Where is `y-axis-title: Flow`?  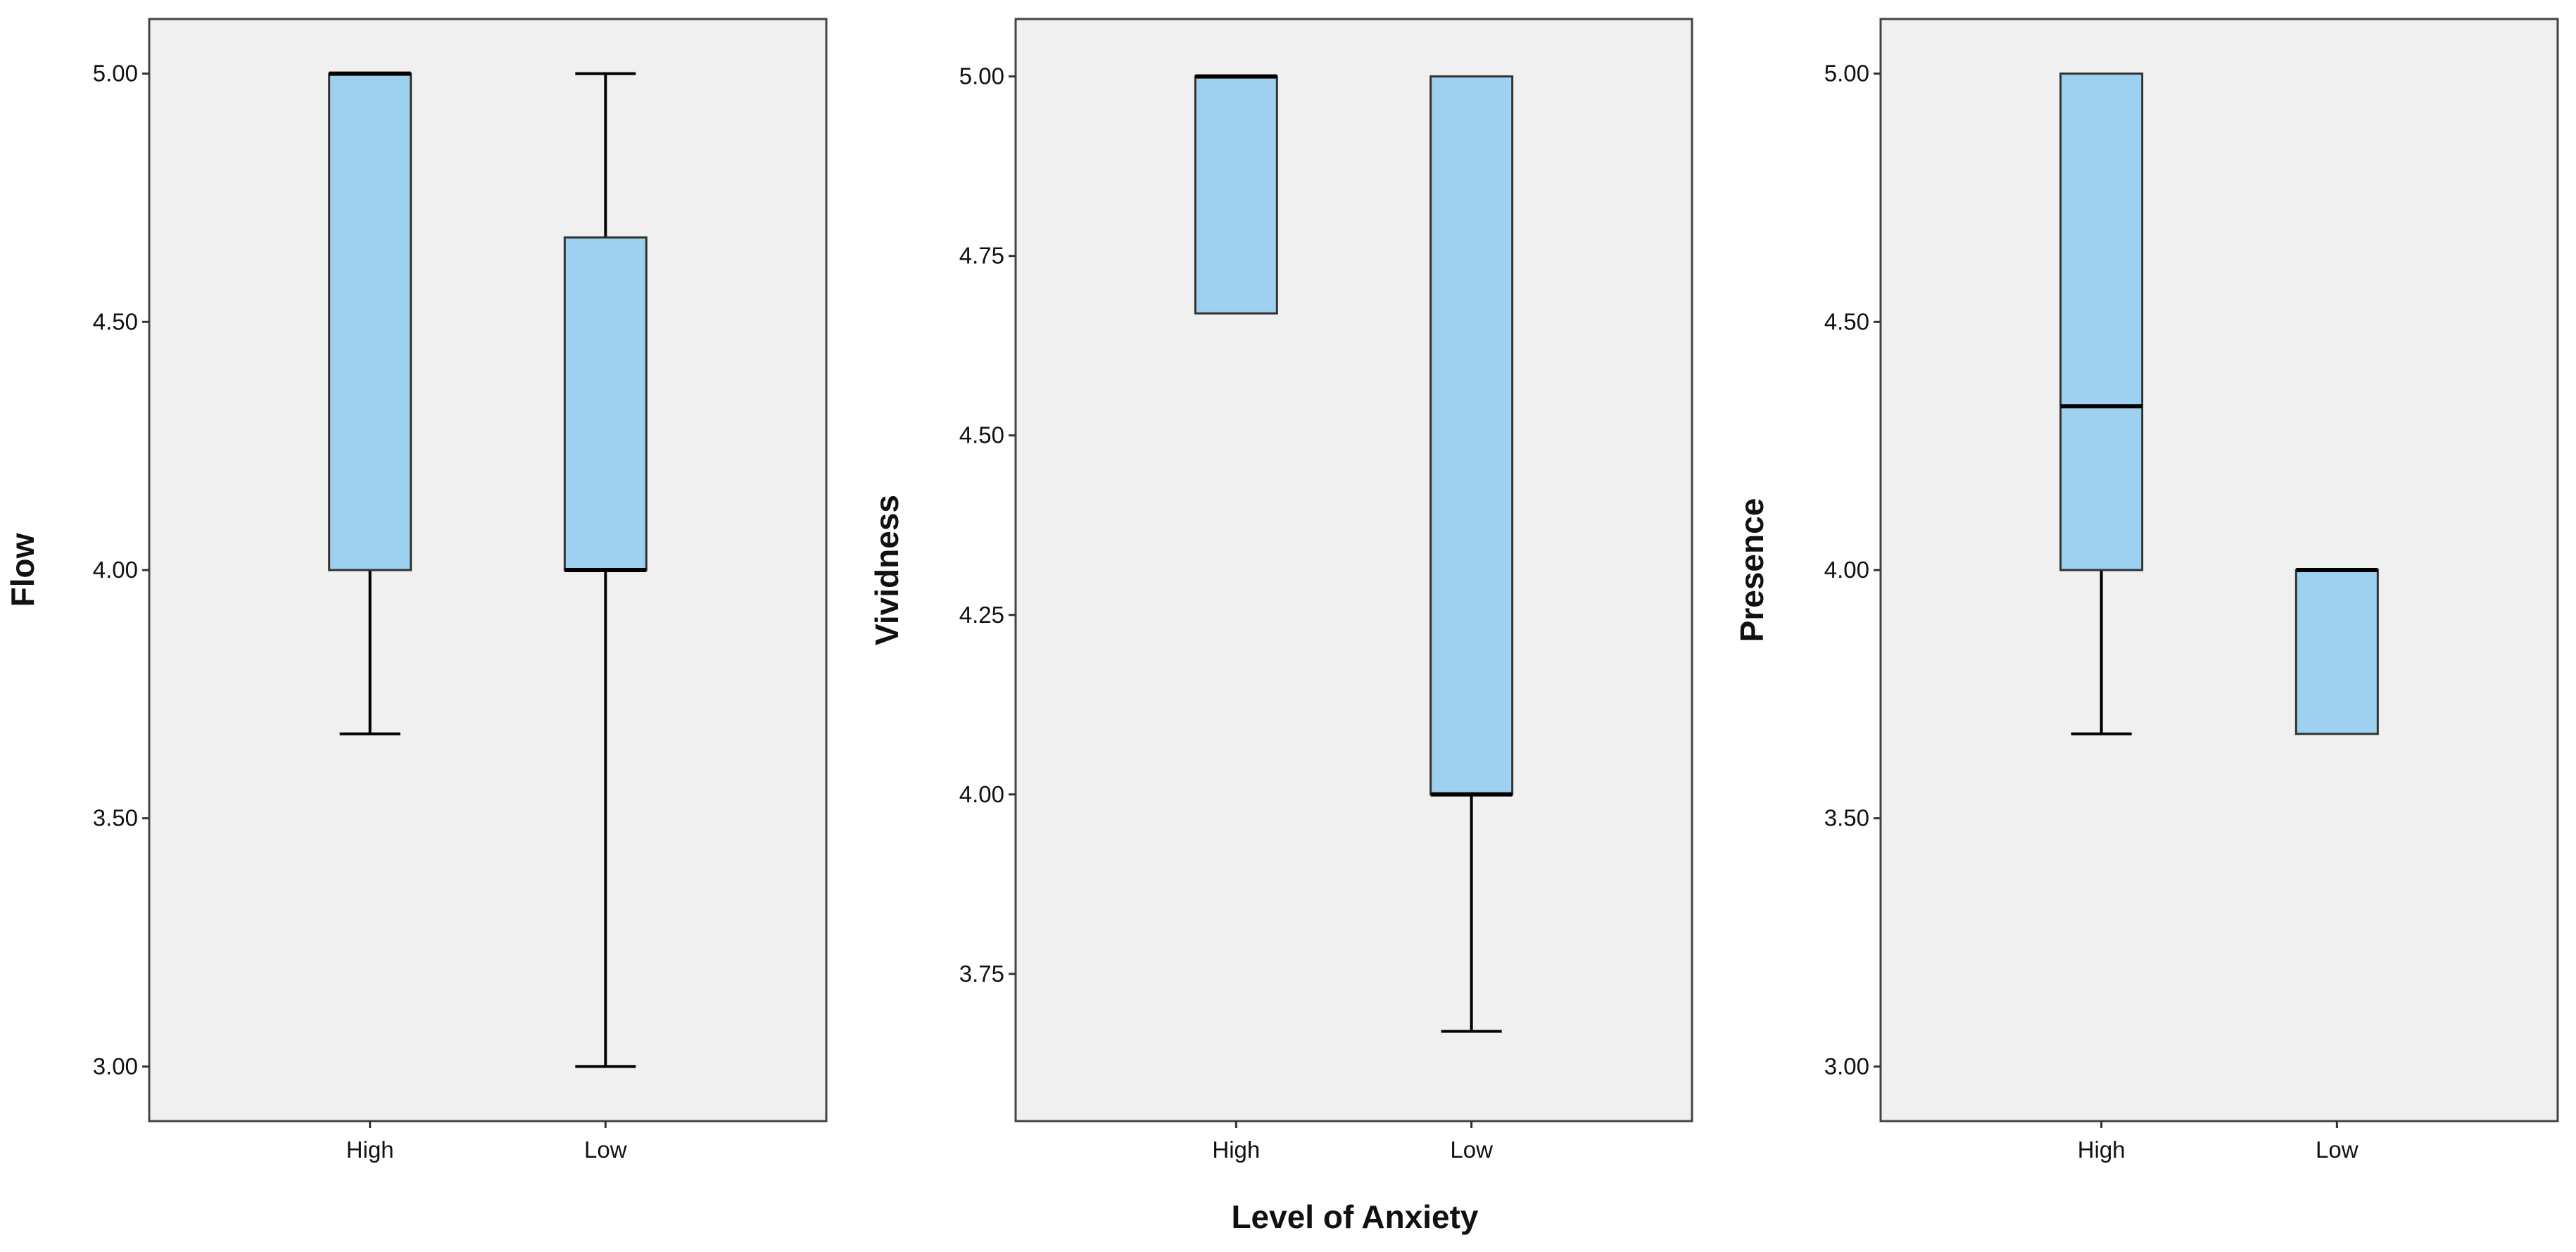 y-axis-title: Flow is located at coordinates (22, 570).